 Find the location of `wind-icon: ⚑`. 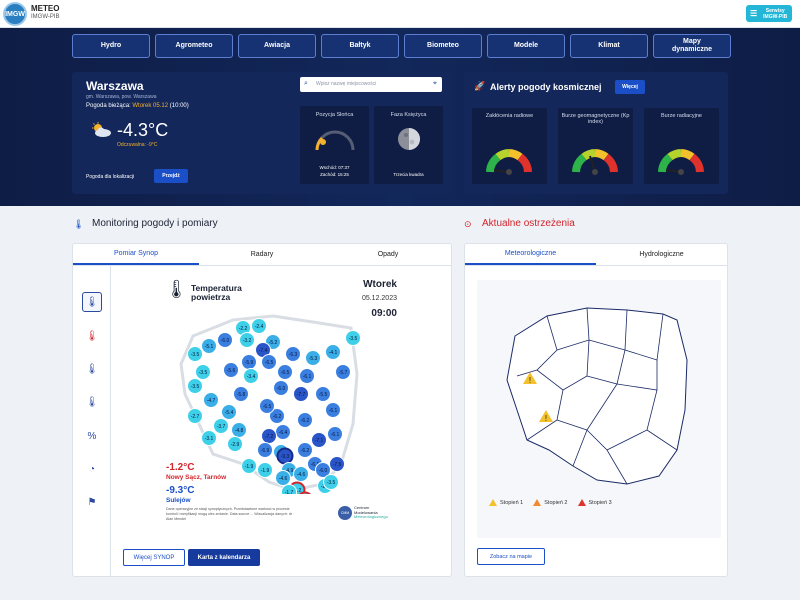

wind-icon: ⚑ is located at coordinates (92, 502).